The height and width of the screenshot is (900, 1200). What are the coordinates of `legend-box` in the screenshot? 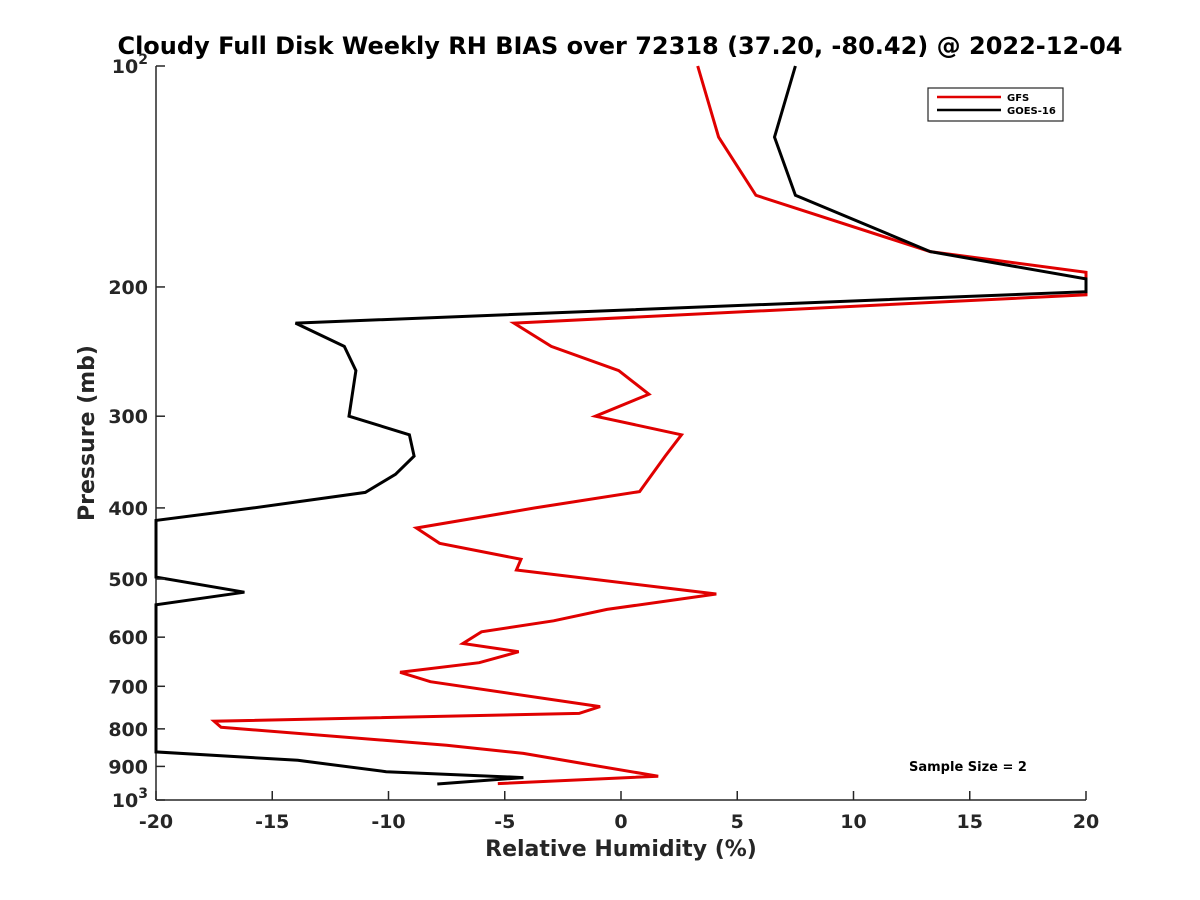 It's located at (995, 104).